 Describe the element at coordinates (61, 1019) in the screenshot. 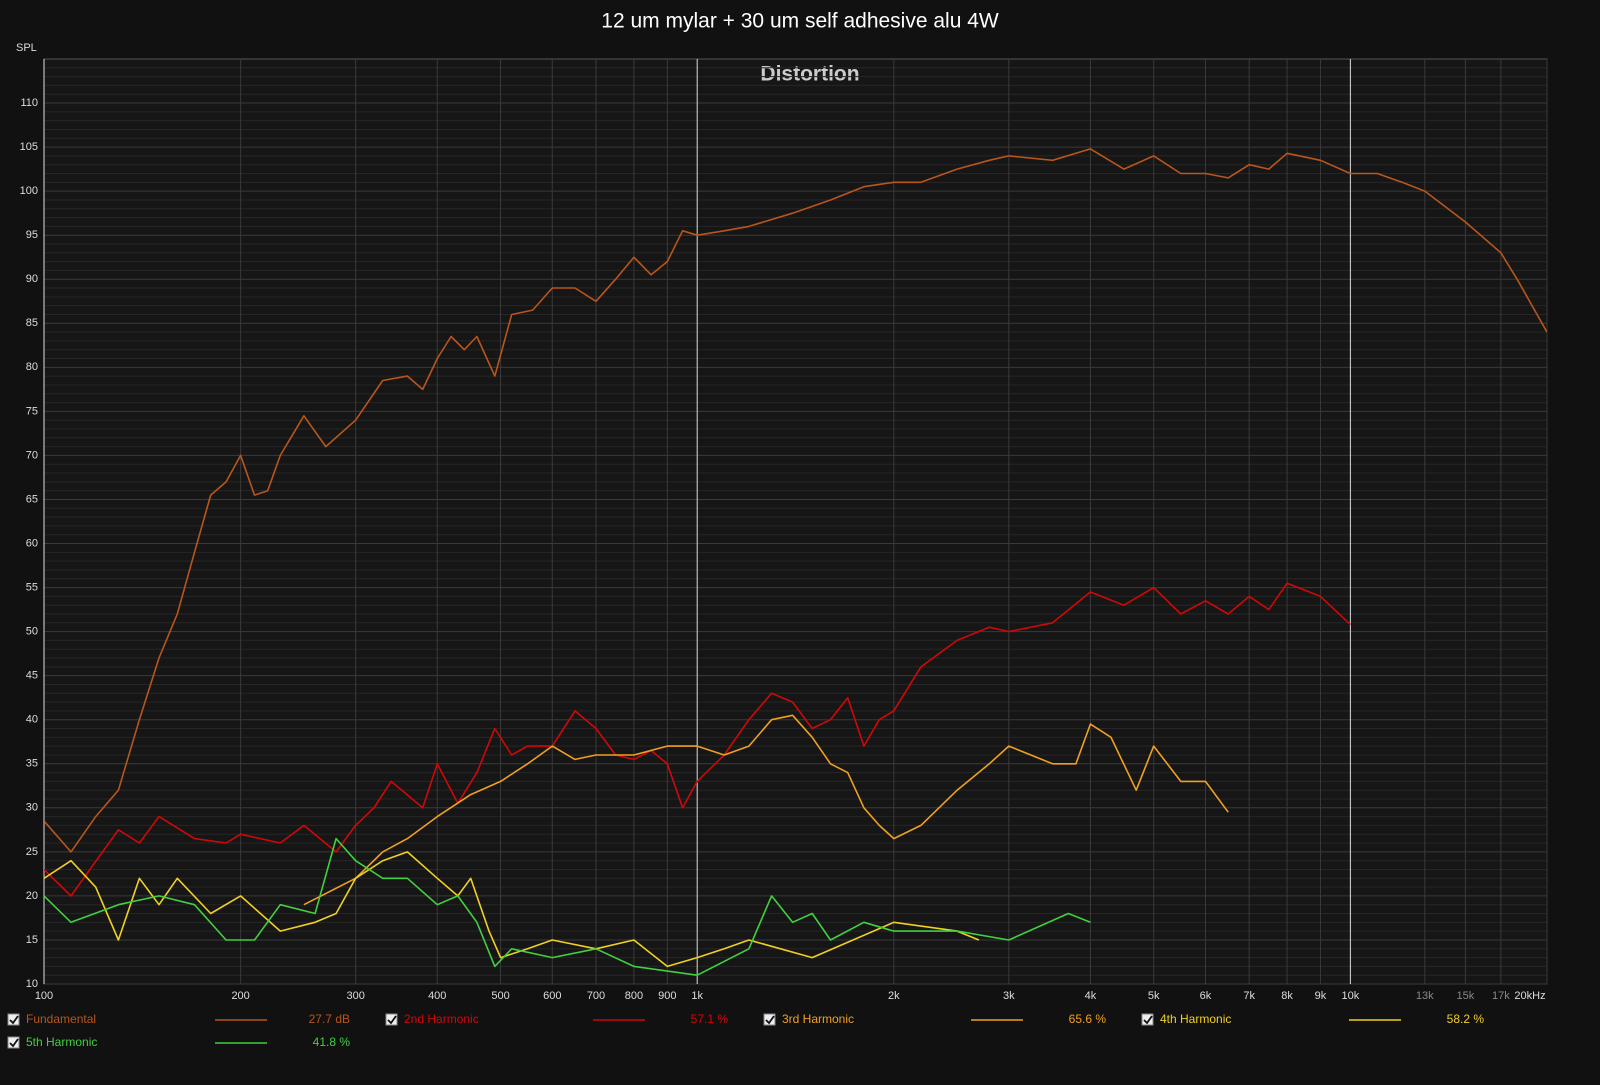

I see `legend-label: Fundamental` at that location.